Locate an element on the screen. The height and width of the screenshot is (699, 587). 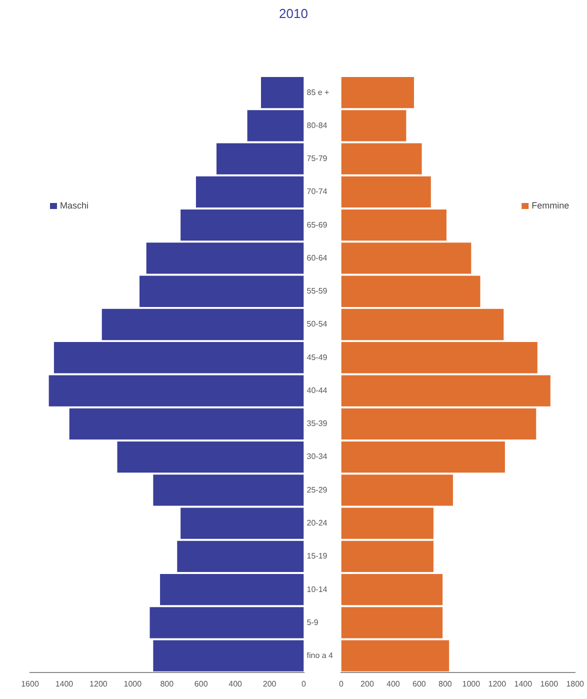
y-tick-label: 20-24 is located at coordinates (317, 523).